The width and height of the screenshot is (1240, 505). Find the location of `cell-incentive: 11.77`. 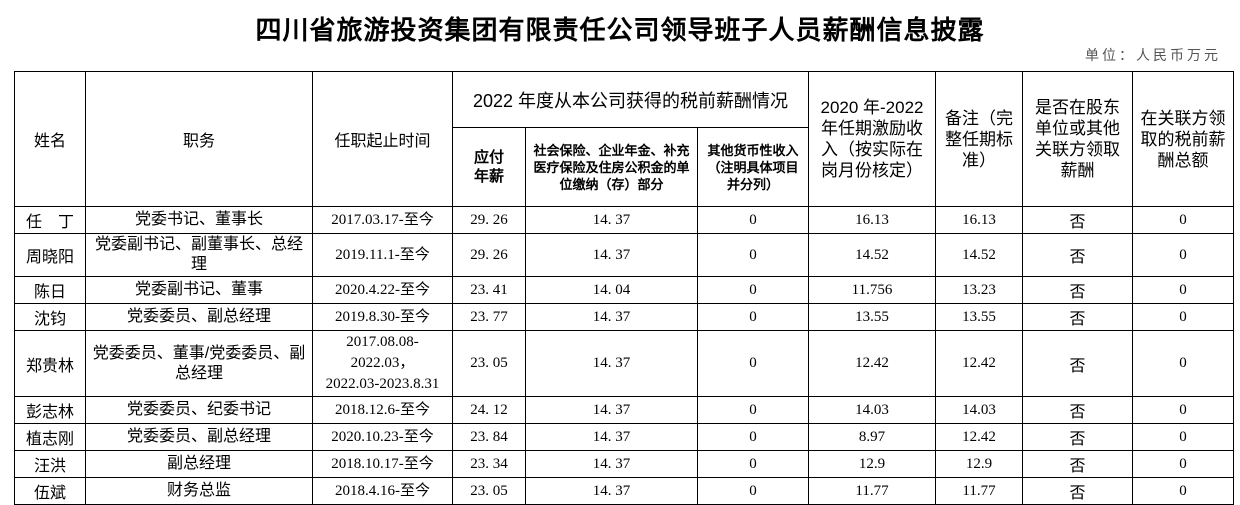

cell-incentive: 11.77 is located at coordinates (872, 491).